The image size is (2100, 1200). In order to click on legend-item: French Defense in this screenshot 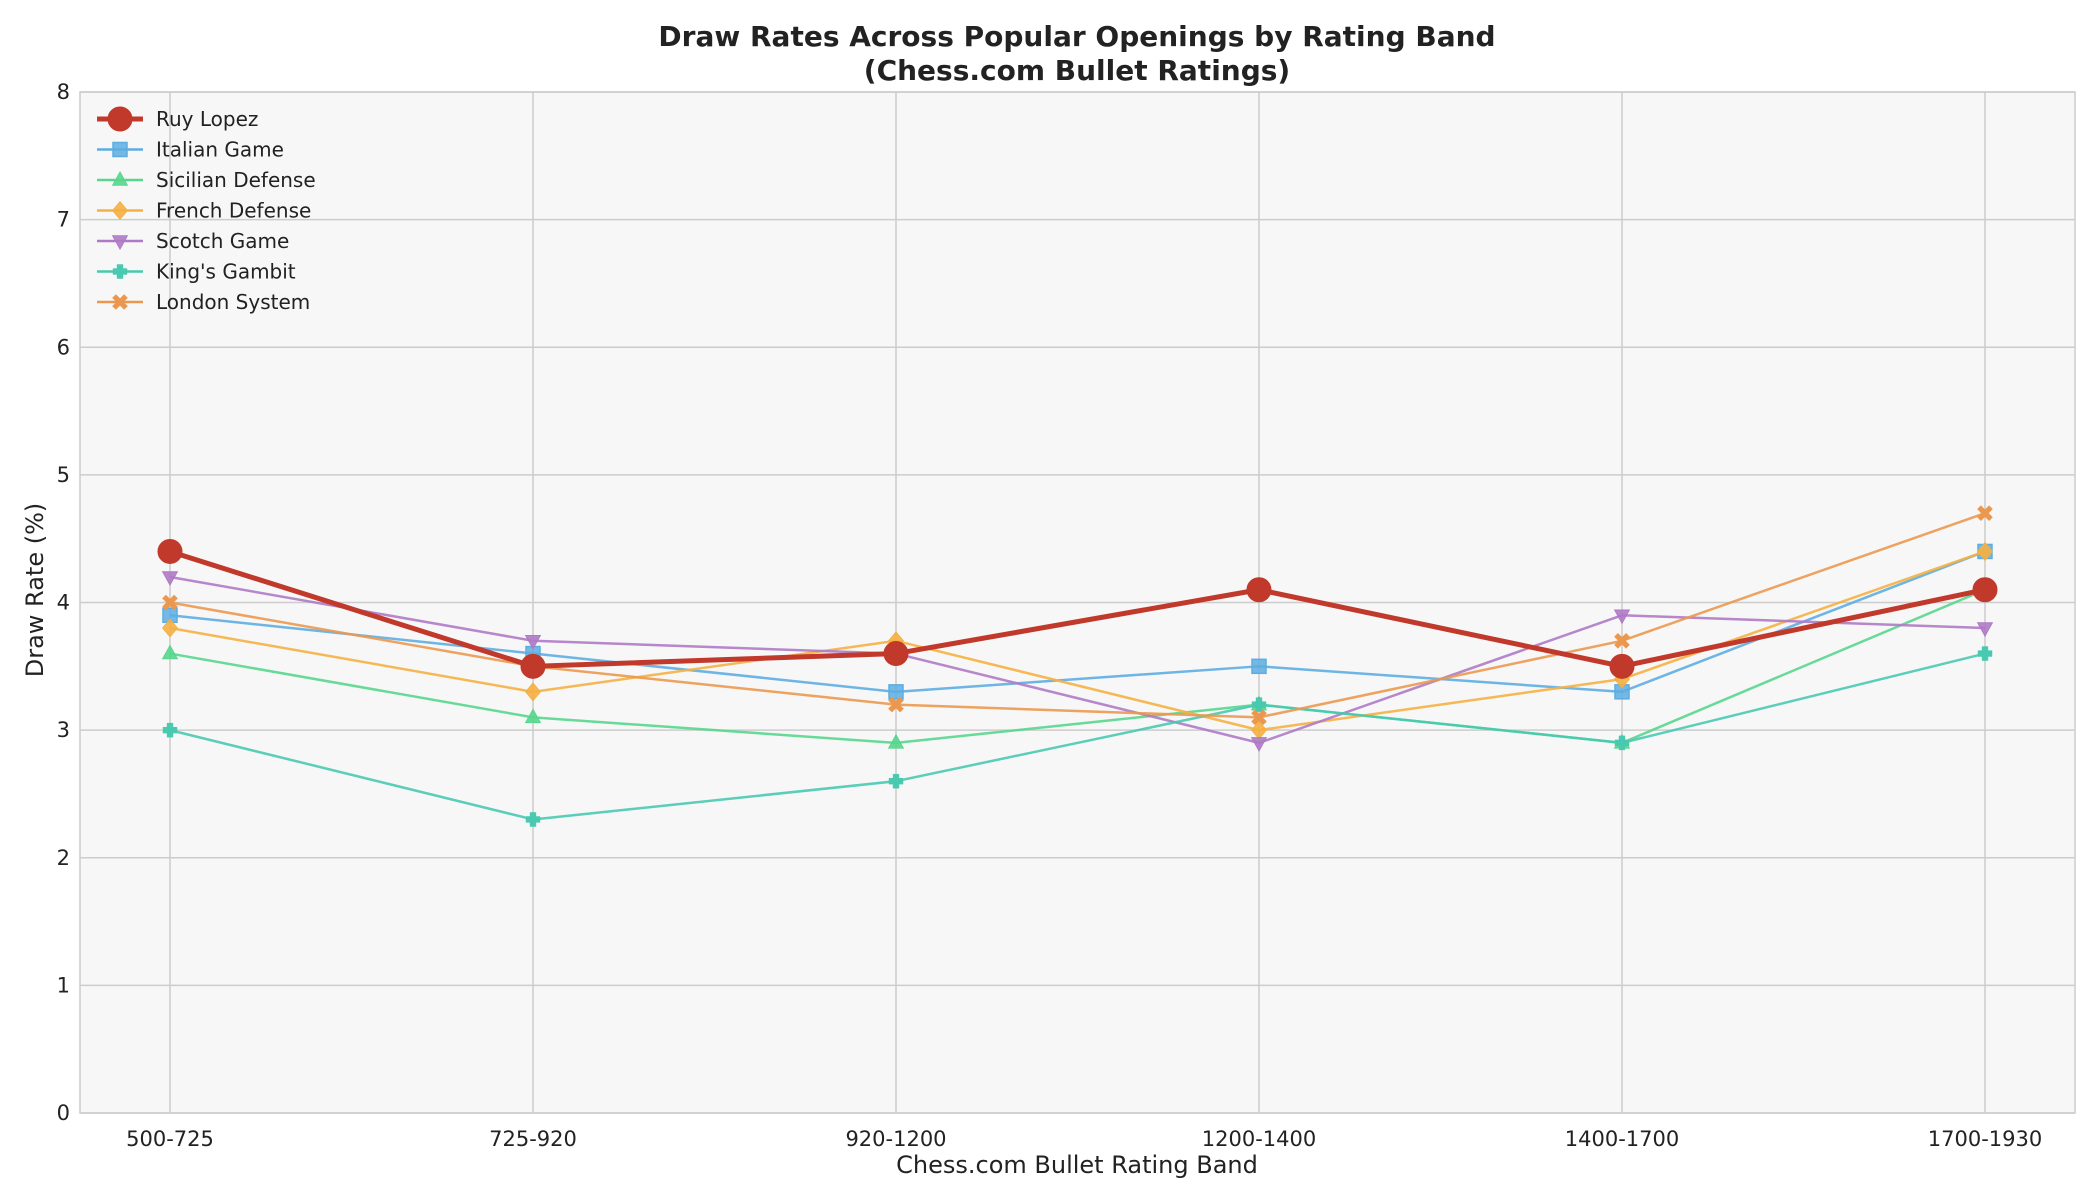, I will do `click(204, 211)`.